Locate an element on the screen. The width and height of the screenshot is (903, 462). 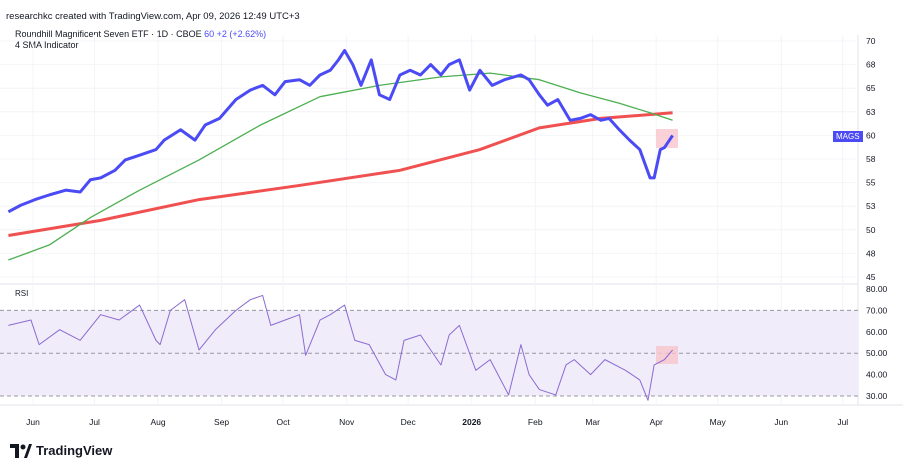
x-tick-label: Nov is located at coordinates (347, 422).